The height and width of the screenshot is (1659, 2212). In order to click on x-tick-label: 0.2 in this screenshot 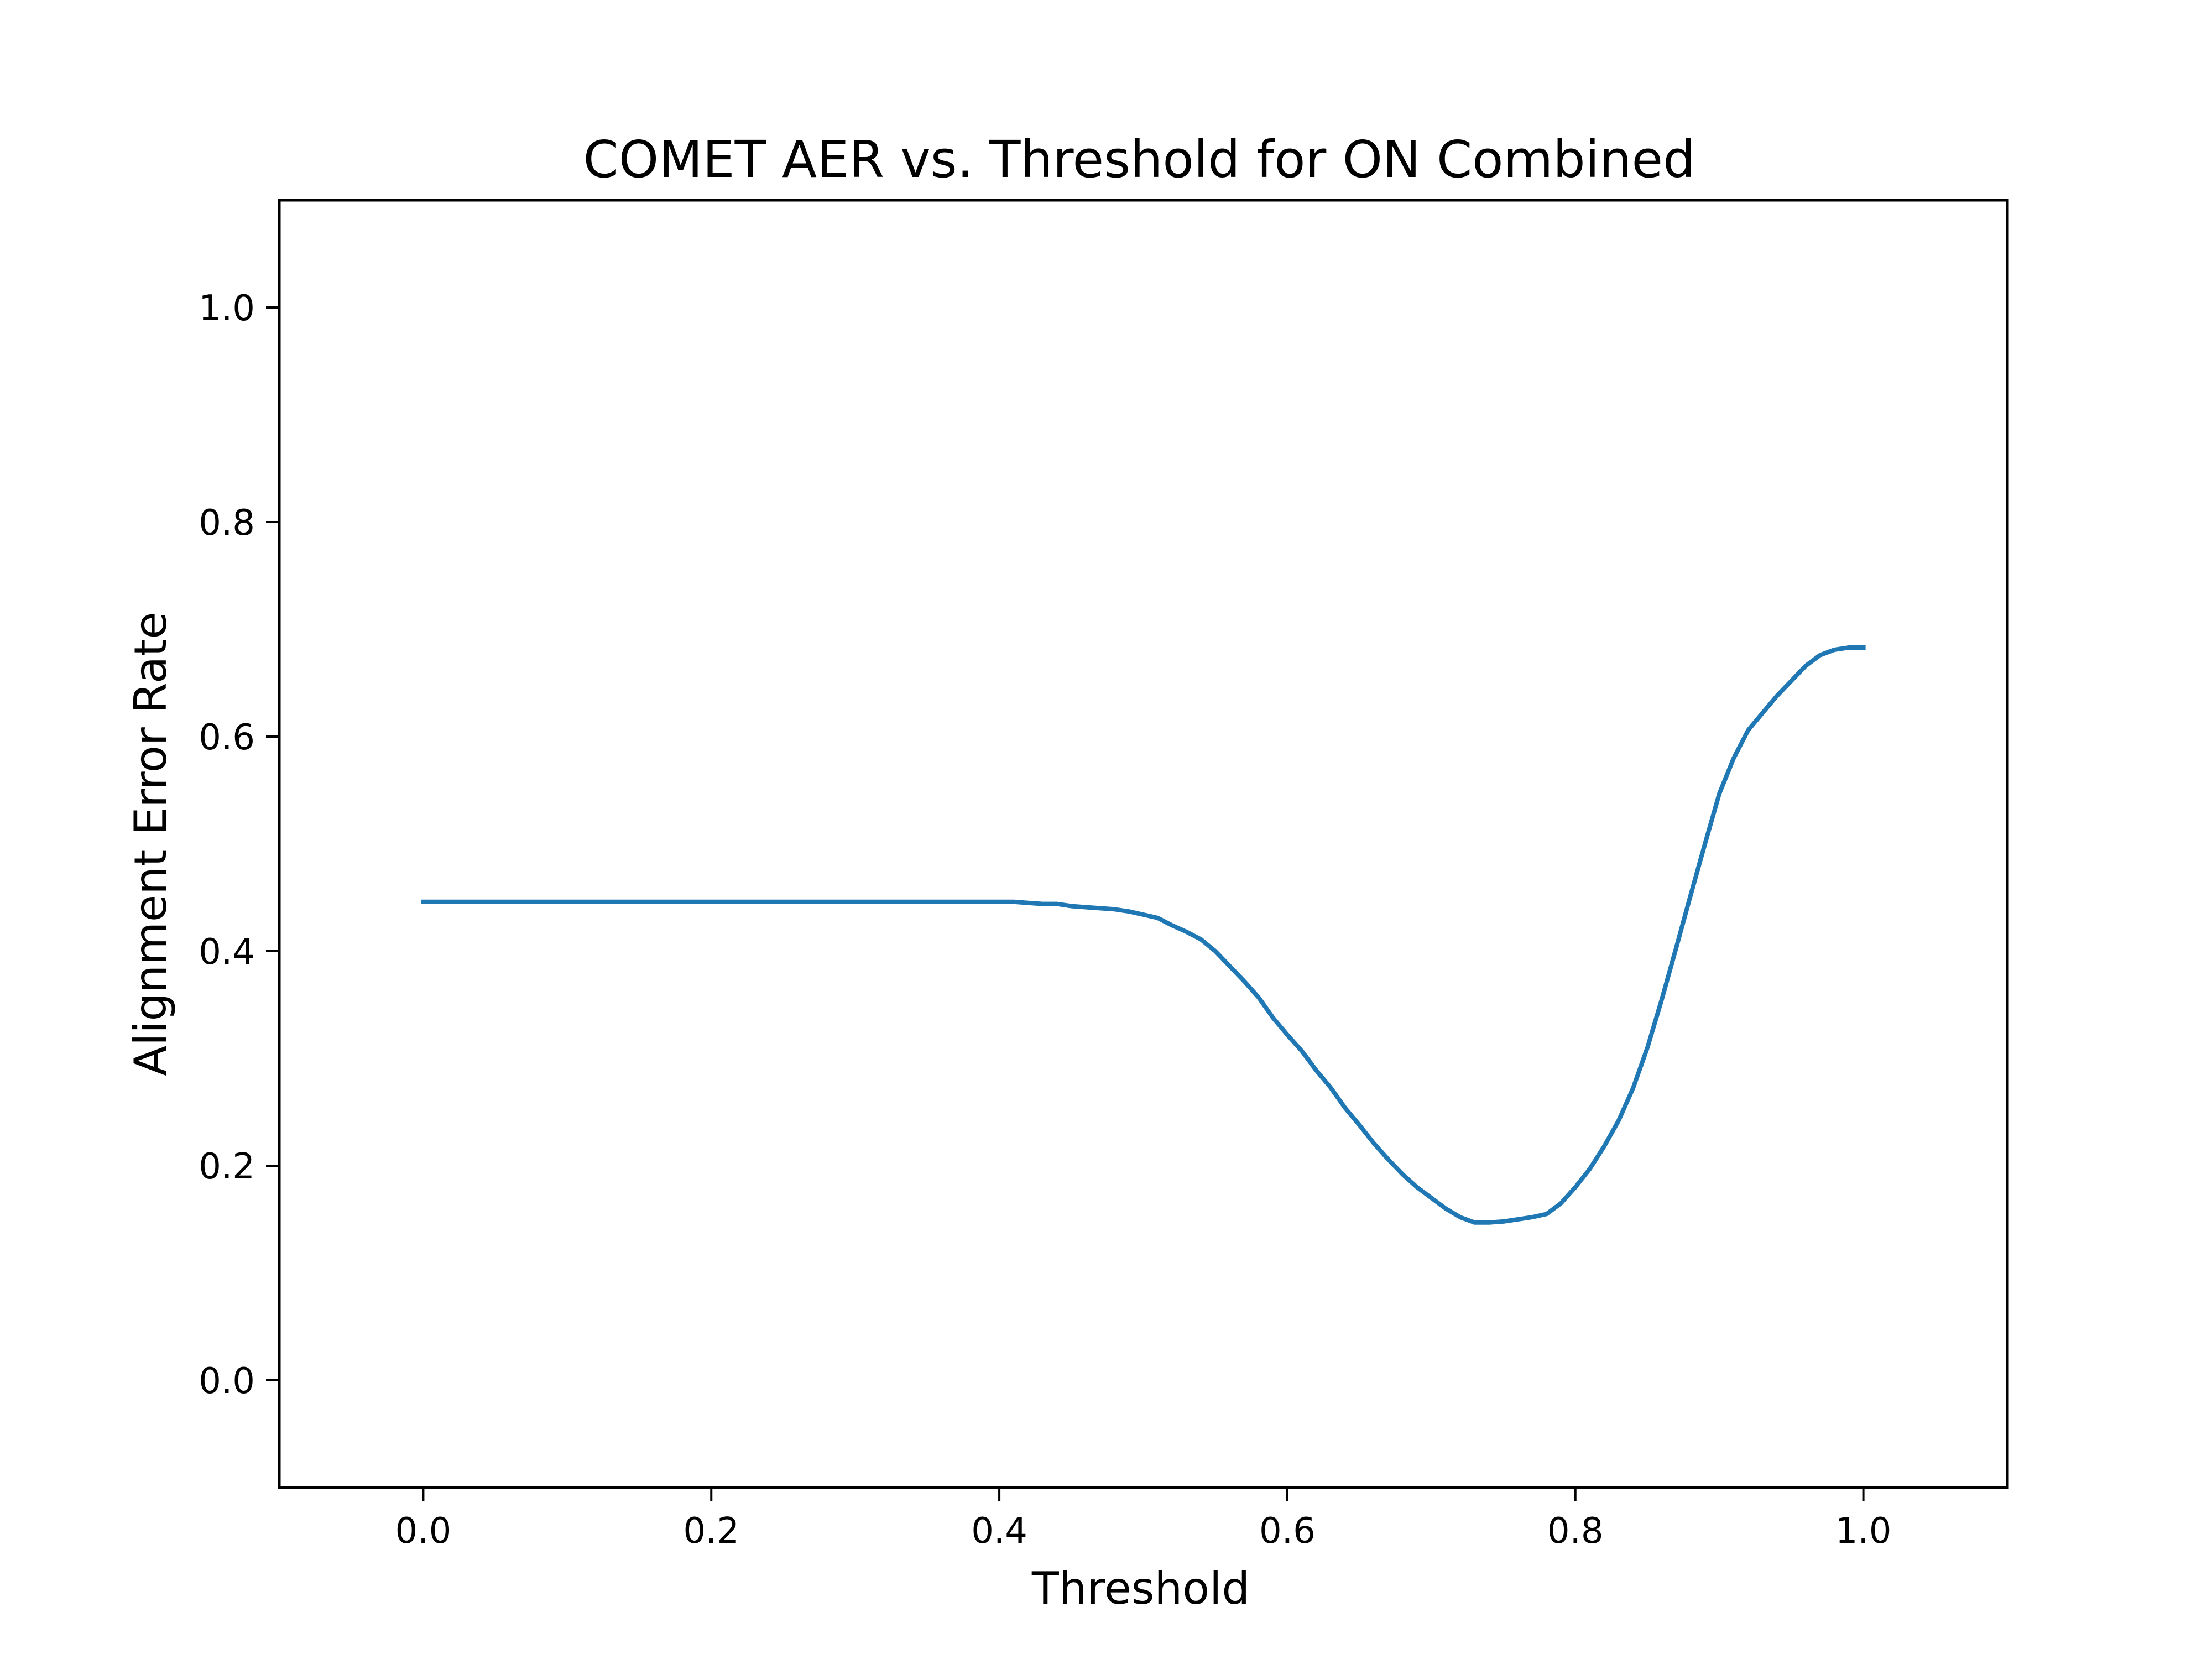, I will do `click(711, 1532)`.